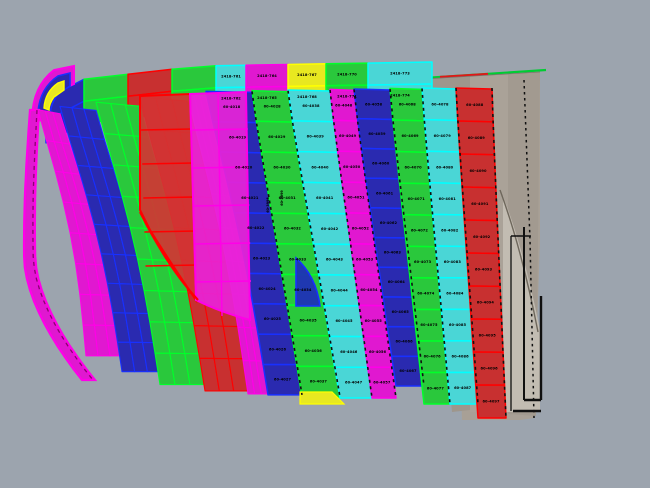  I want to click on element-id-label: 60-4095, so click(488, 336).